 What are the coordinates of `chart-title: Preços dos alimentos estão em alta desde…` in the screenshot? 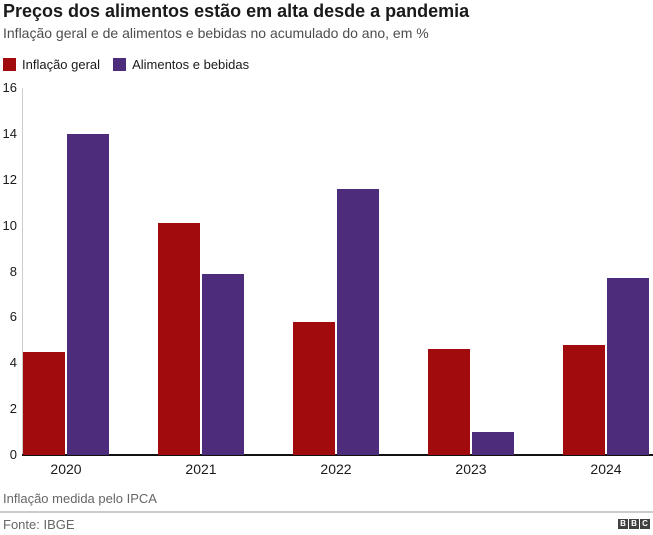 It's located at (236, 11).